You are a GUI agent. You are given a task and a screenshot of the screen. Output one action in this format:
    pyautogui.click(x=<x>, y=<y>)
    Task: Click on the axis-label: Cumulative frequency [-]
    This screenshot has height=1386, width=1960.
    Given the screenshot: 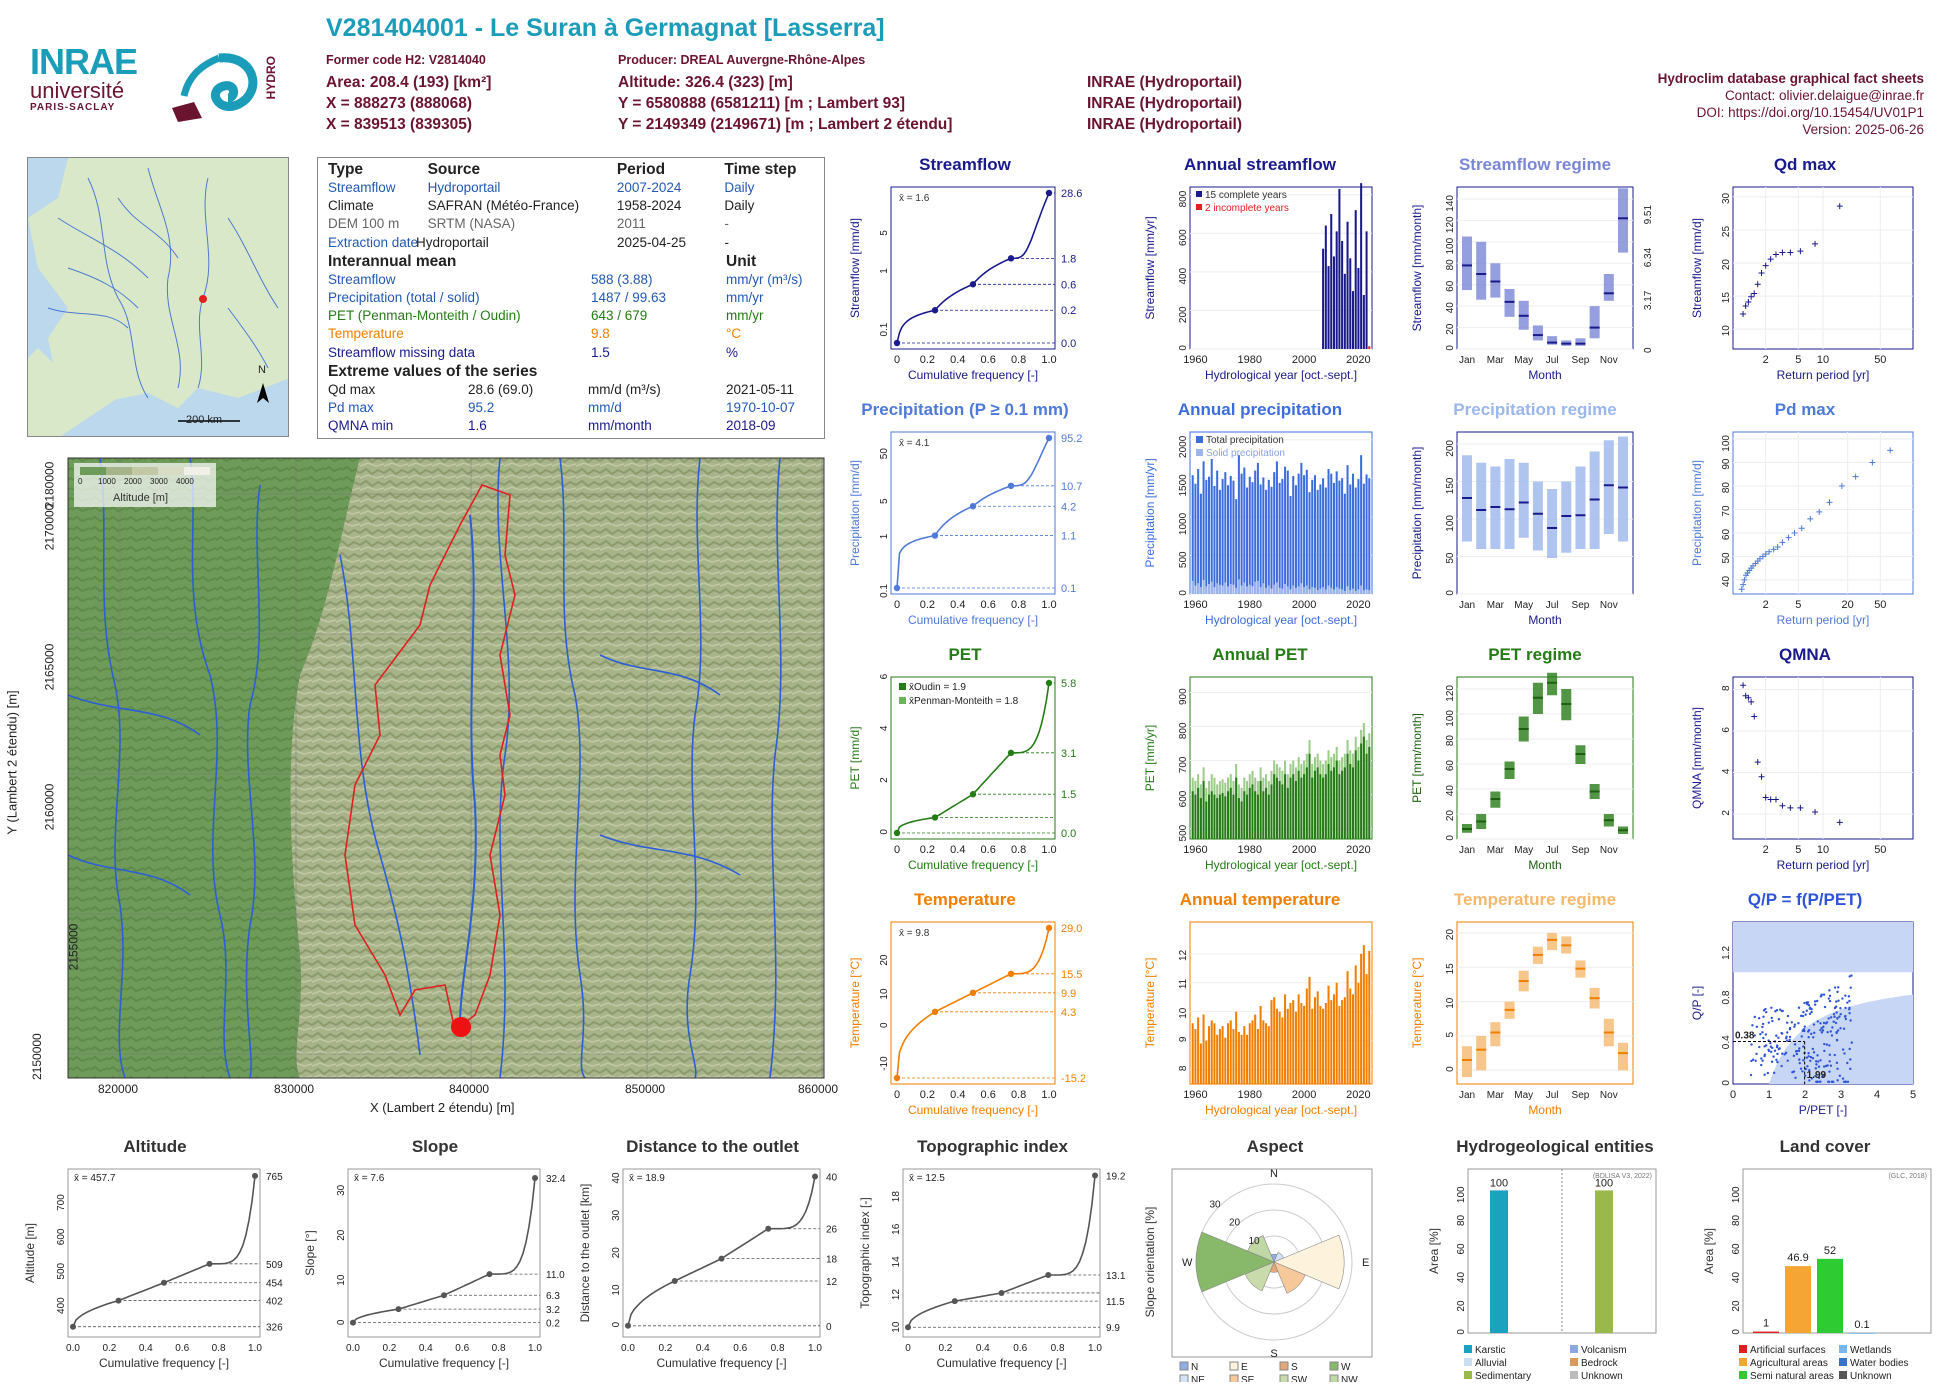 What is the action you would take?
    pyautogui.click(x=973, y=620)
    